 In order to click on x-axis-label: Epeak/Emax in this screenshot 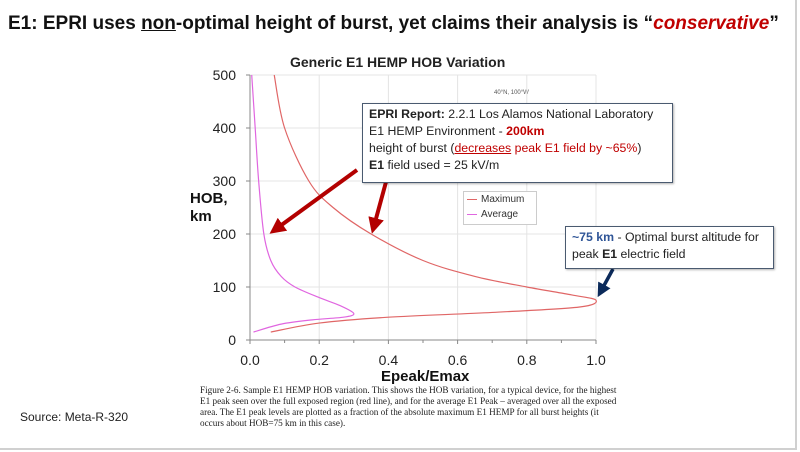, I will do `click(425, 376)`.